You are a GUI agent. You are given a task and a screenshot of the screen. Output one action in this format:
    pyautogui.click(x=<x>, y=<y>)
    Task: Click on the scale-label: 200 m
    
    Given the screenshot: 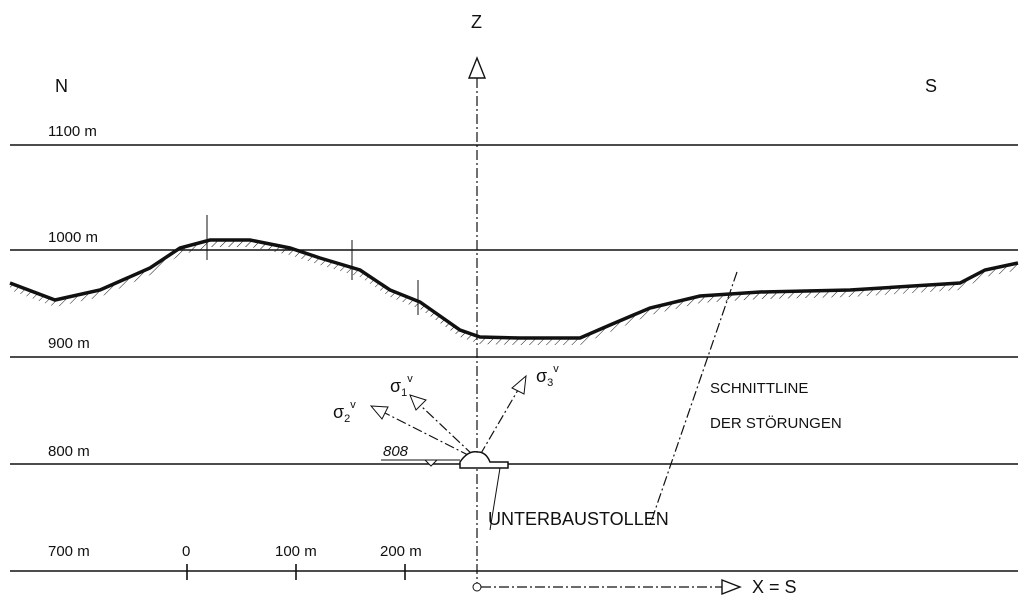 What is the action you would take?
    pyautogui.click(x=401, y=551)
    